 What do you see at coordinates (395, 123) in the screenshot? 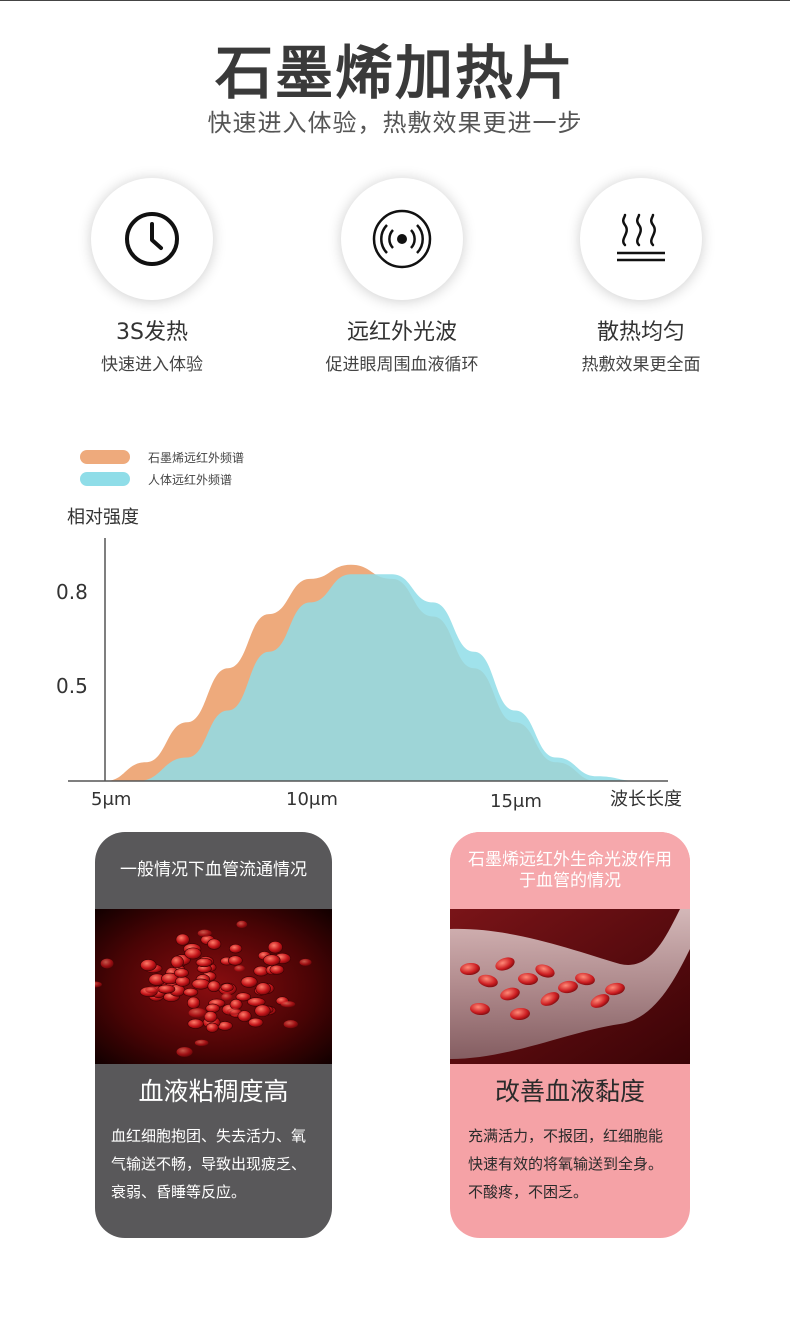
I see `page-subtitle: 快速进入体验，热敷效果更进一步` at bounding box center [395, 123].